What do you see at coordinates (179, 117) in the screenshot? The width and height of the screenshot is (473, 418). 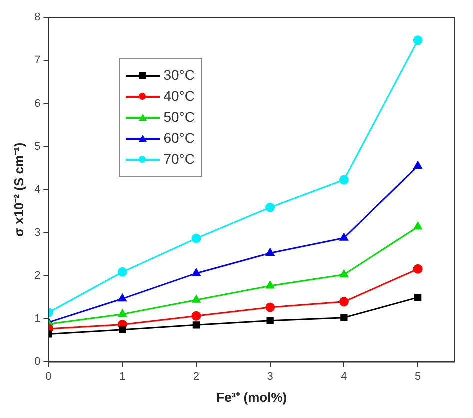 I see `legend-label: 50°C` at bounding box center [179, 117].